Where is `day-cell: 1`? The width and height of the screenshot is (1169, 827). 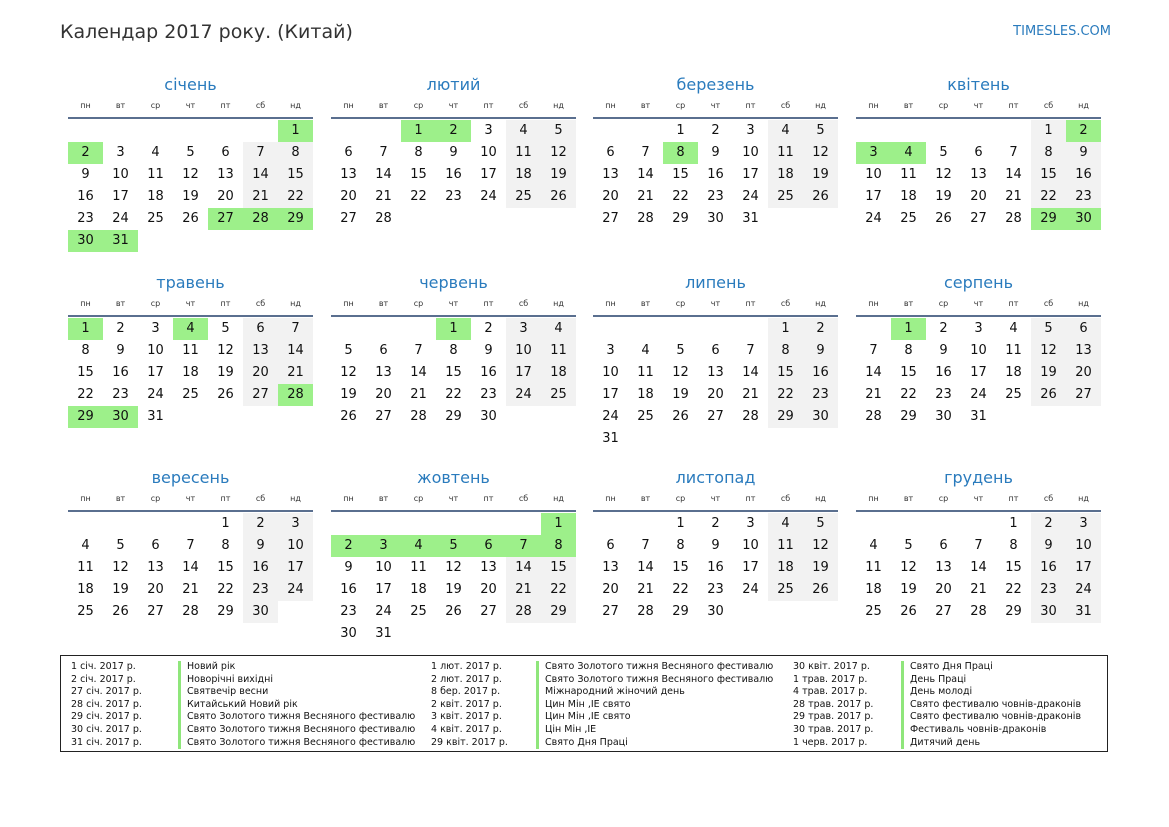
day-cell: 1 is located at coordinates (680, 130).